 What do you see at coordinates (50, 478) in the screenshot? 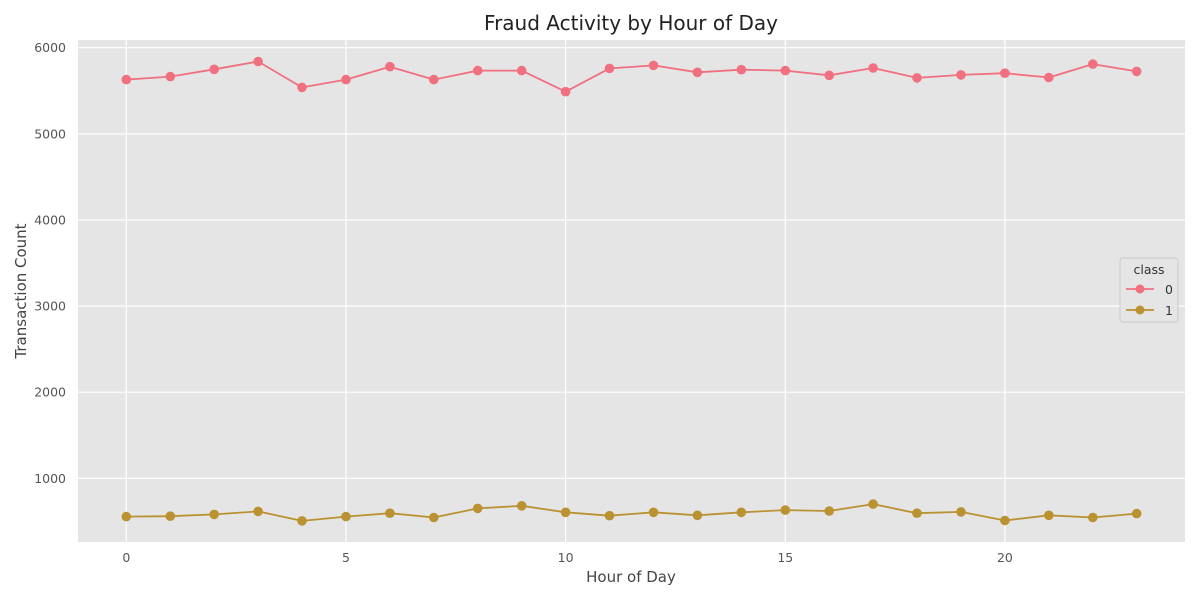
I see `y-tick-label: 1000` at bounding box center [50, 478].